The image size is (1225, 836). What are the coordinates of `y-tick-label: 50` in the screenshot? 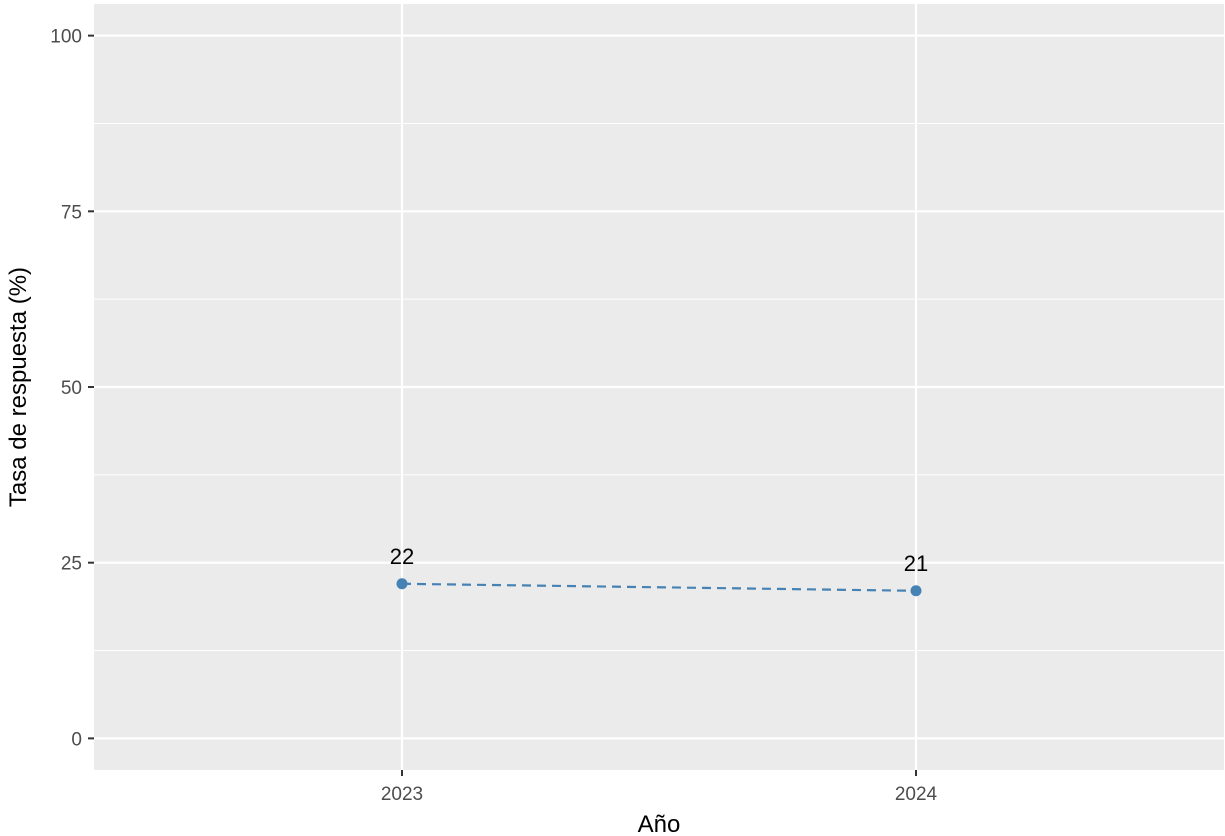 It's located at (71, 388).